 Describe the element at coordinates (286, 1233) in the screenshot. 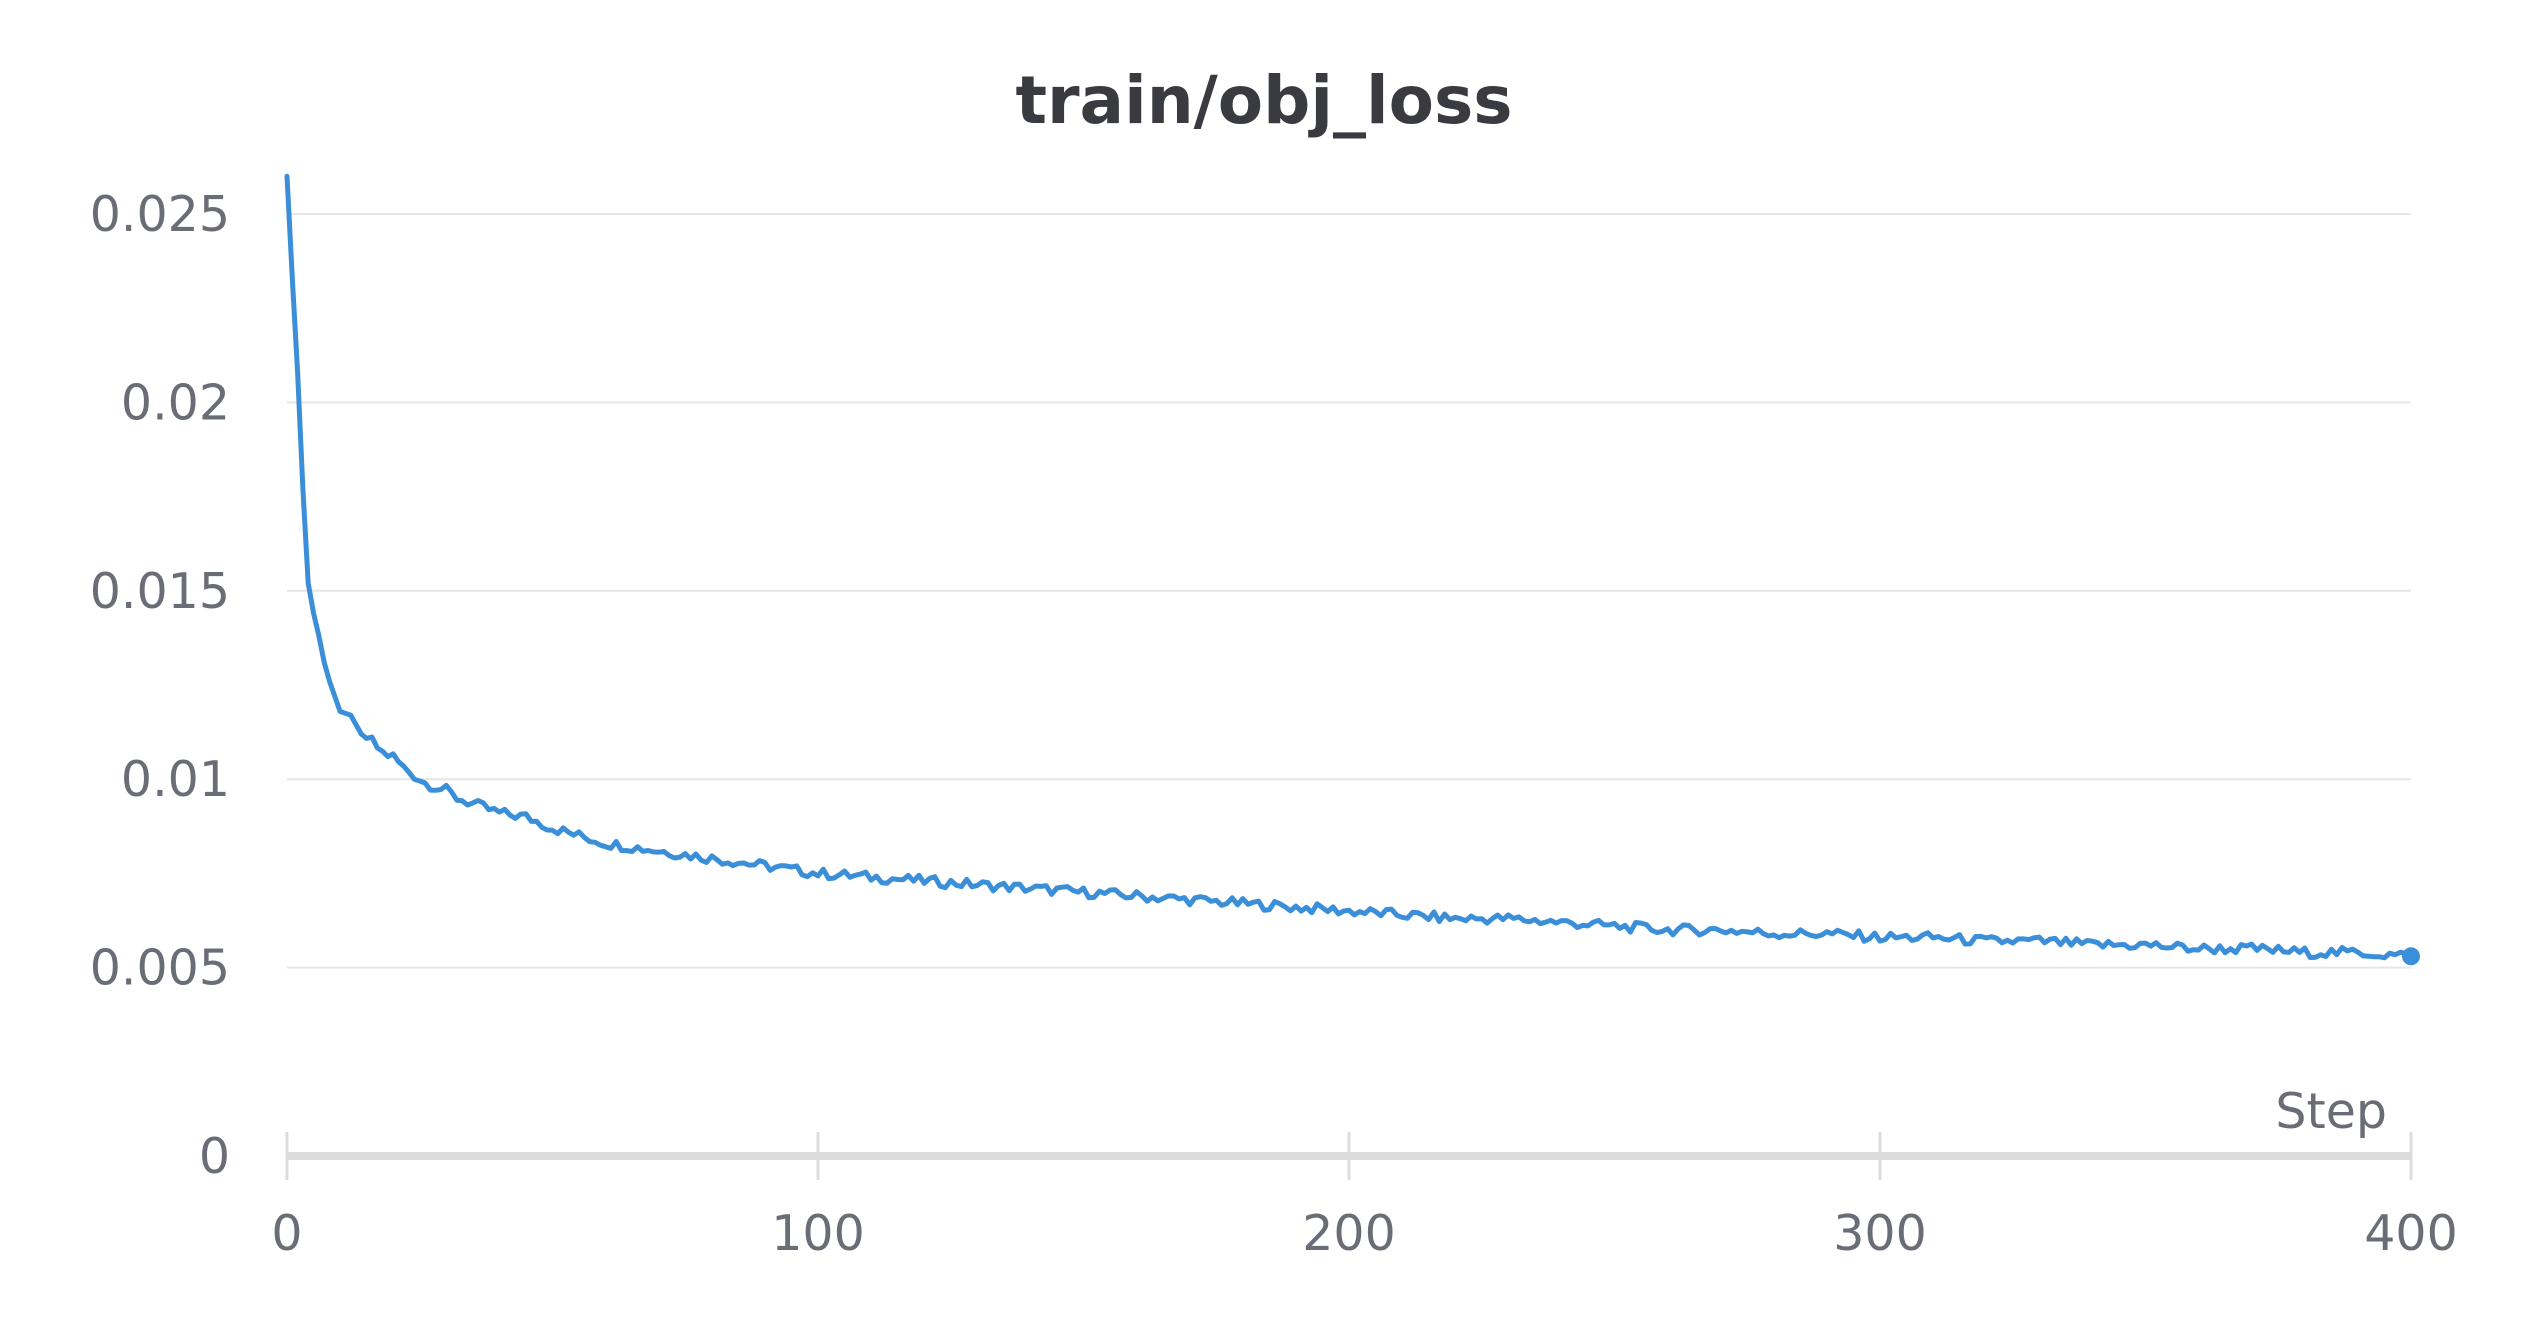

I see `x-tick-label: 0` at that location.